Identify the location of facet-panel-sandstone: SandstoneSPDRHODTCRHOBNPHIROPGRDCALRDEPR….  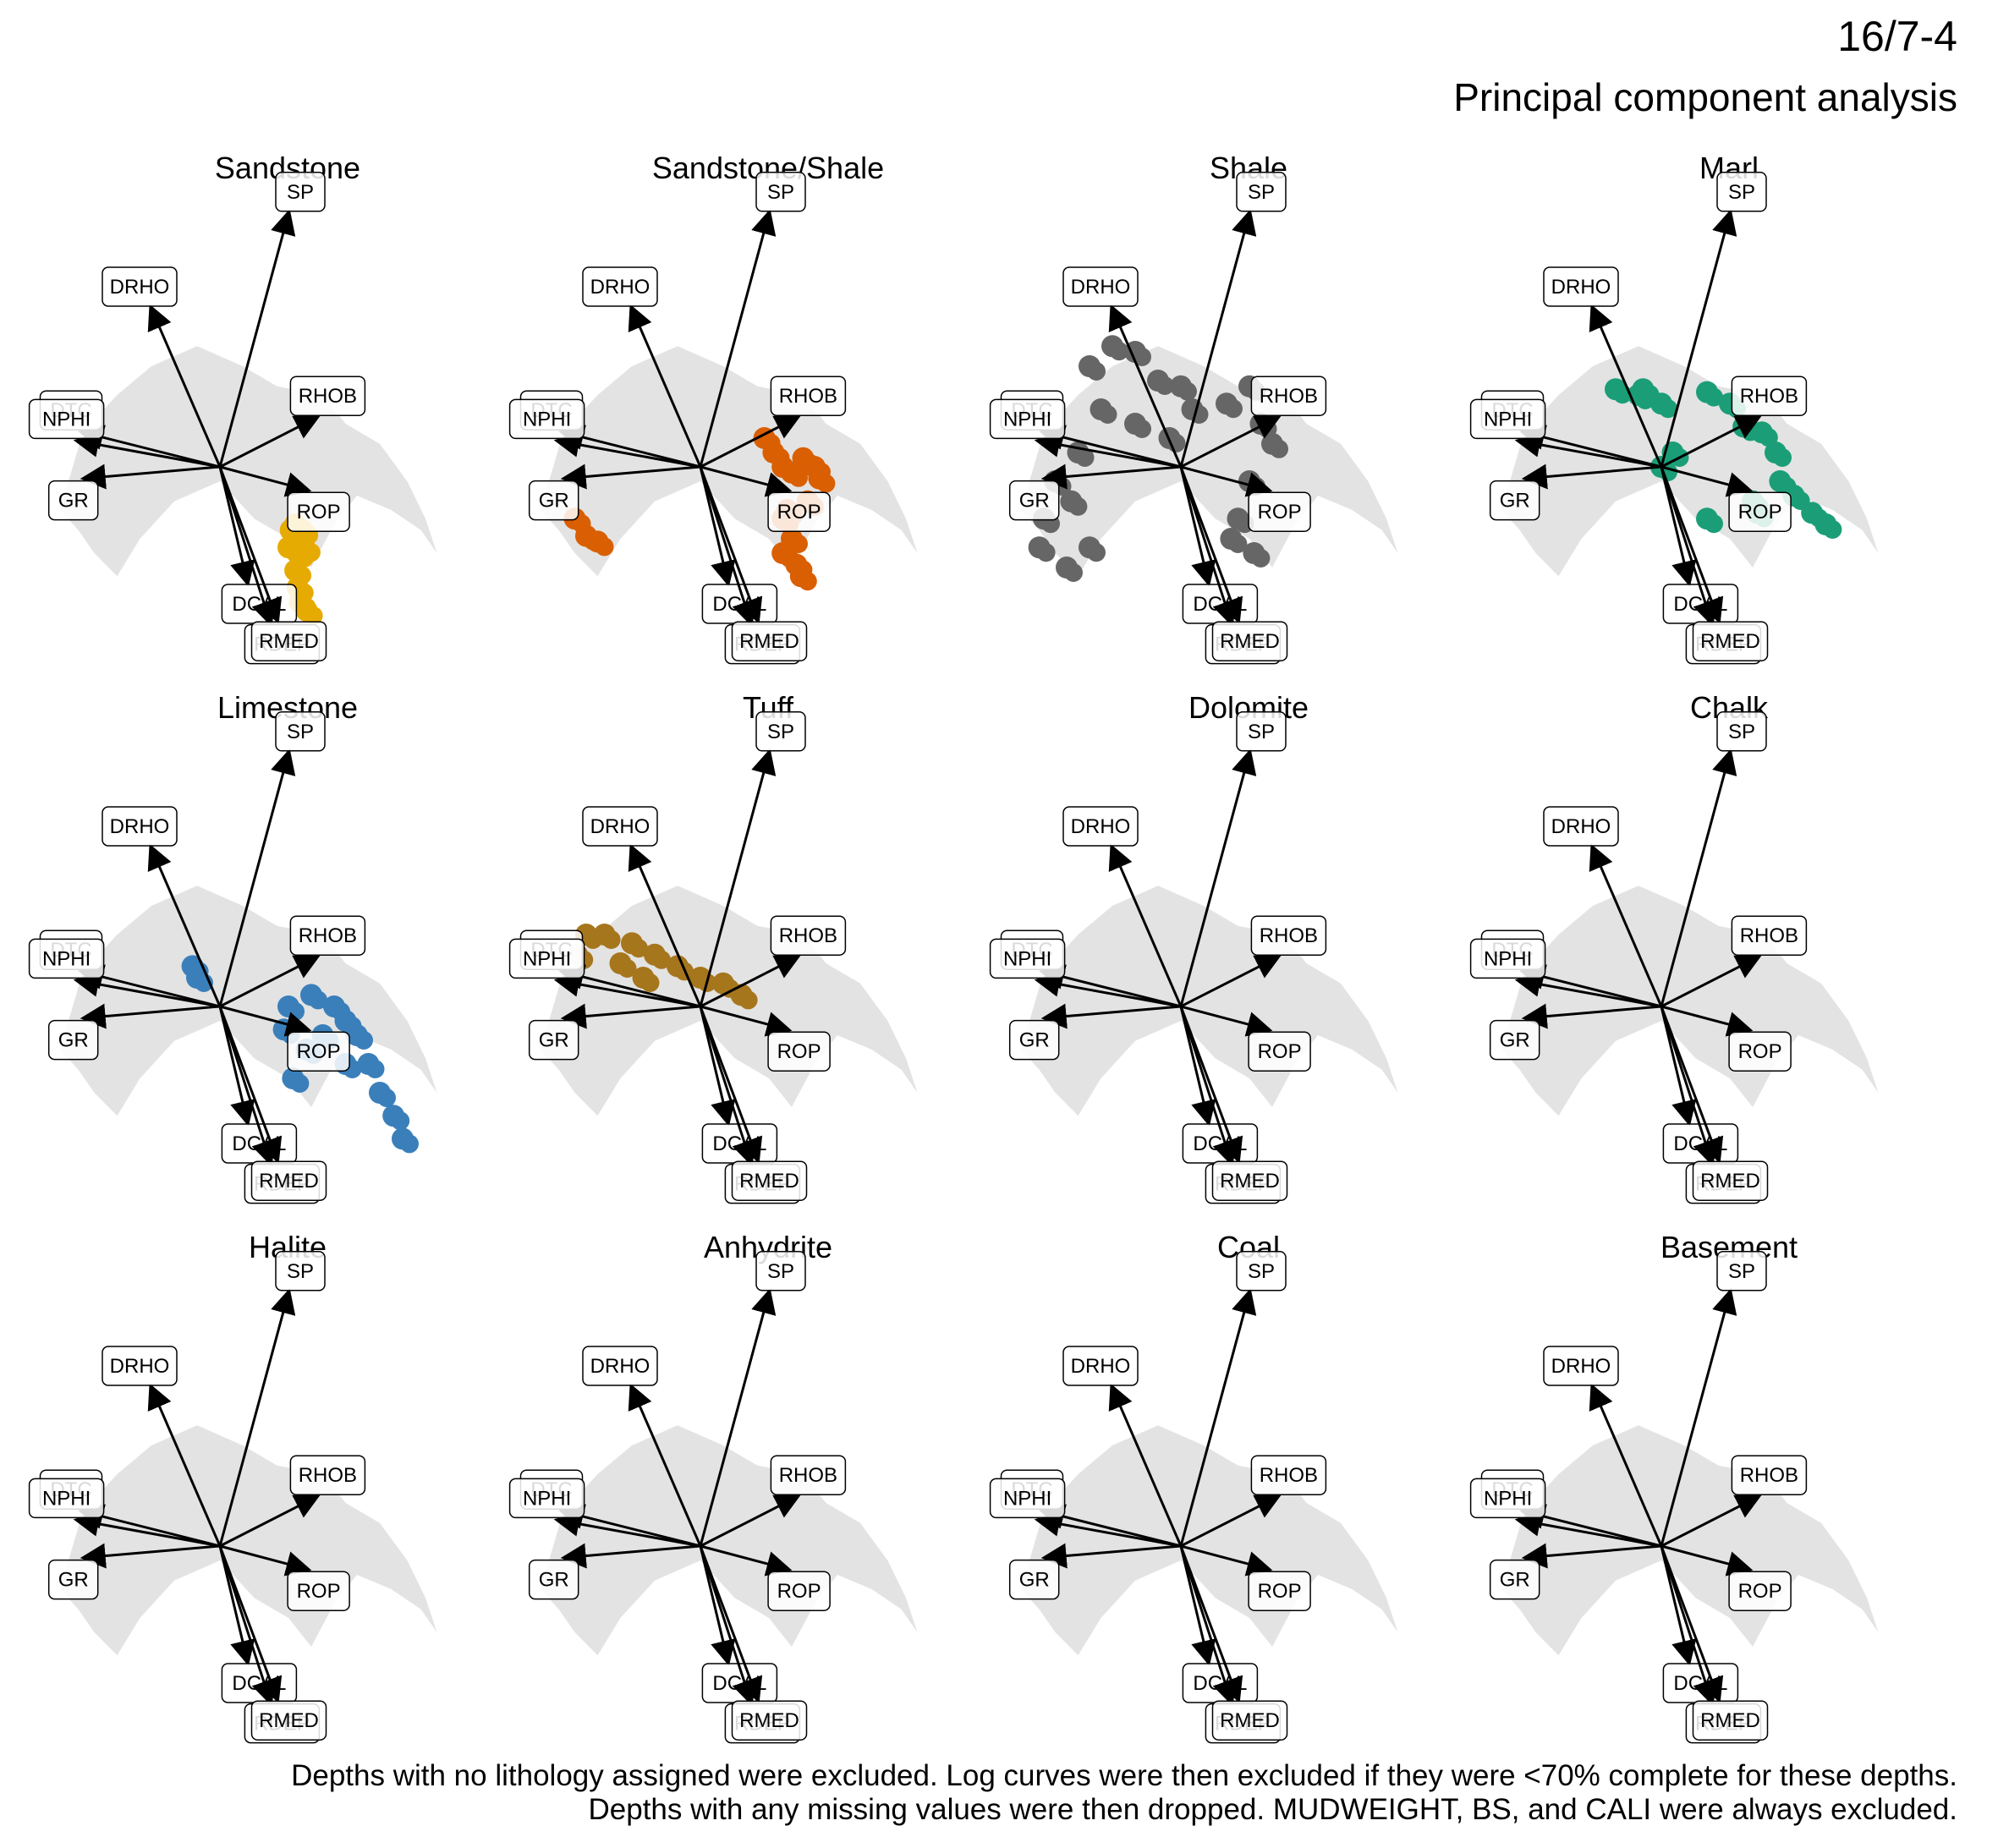
(280, 332).